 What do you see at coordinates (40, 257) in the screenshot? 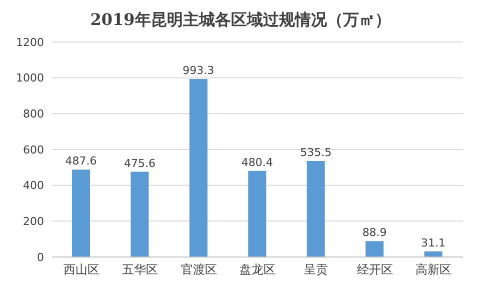
I see `y-tick-label: 0` at bounding box center [40, 257].